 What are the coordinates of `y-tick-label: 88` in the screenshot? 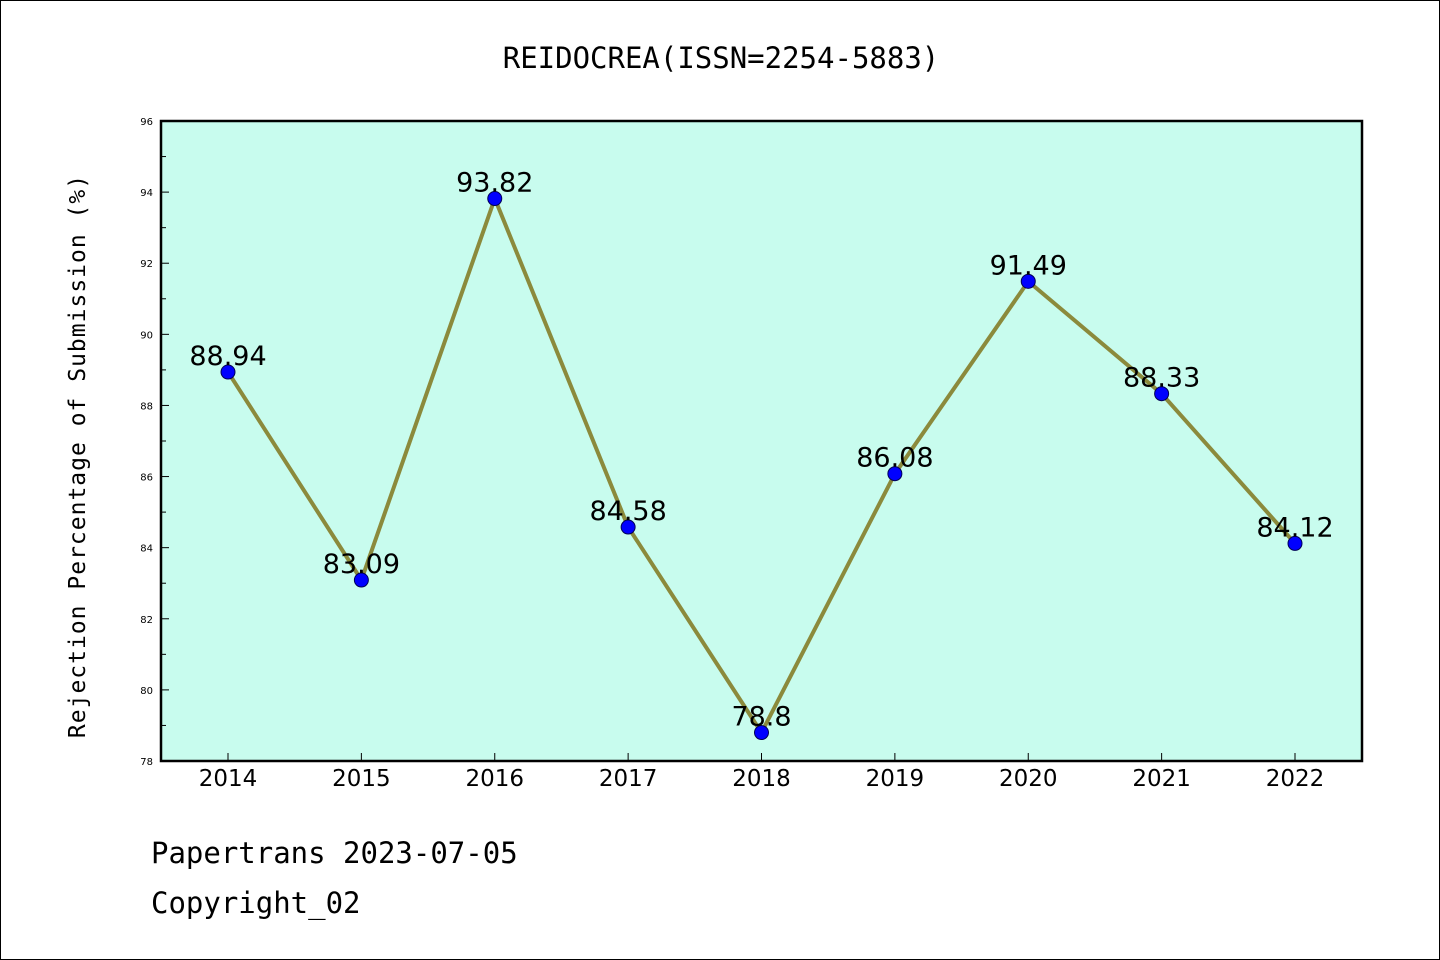 It's located at (146, 406).